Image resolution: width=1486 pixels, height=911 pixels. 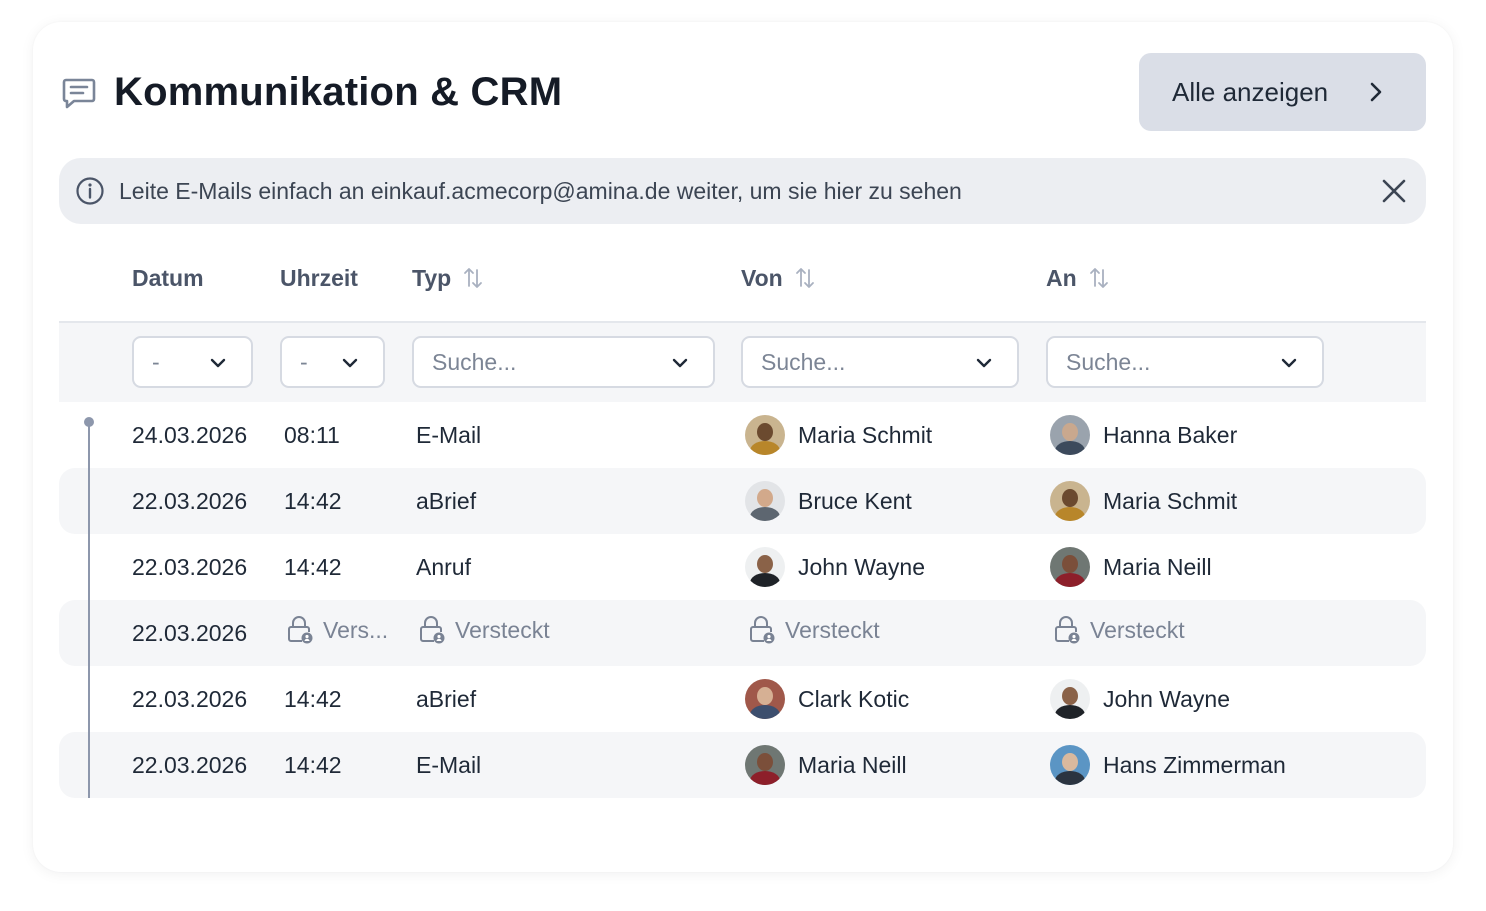 What do you see at coordinates (168, 278) in the screenshot?
I see `column-header-date: Datum` at bounding box center [168, 278].